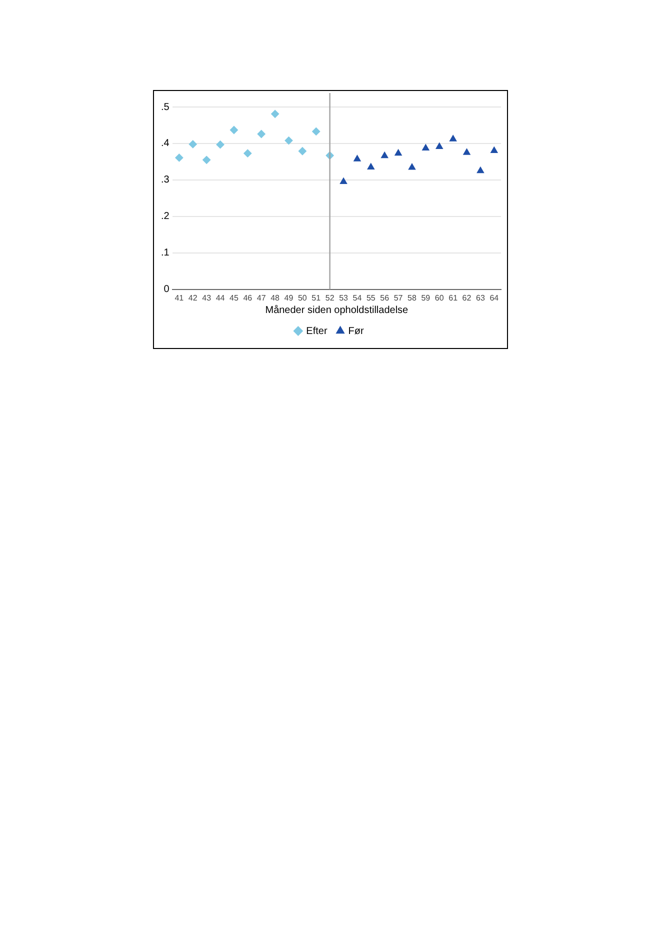  I want to click on x-tick-label: 48, so click(275, 297).